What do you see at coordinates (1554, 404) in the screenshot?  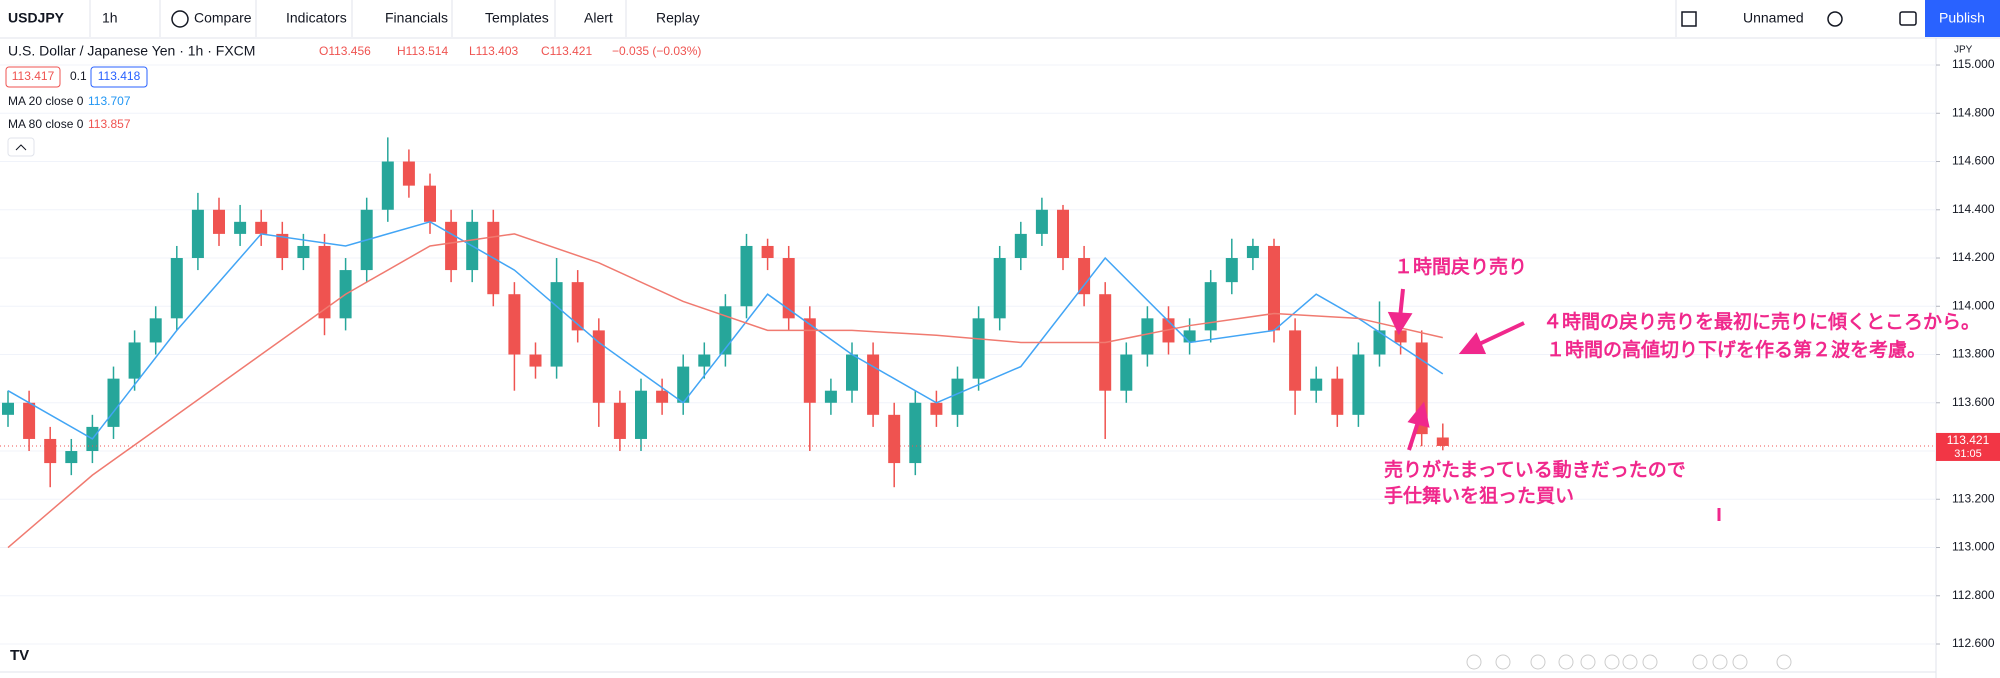 I see `arrows` at bounding box center [1554, 404].